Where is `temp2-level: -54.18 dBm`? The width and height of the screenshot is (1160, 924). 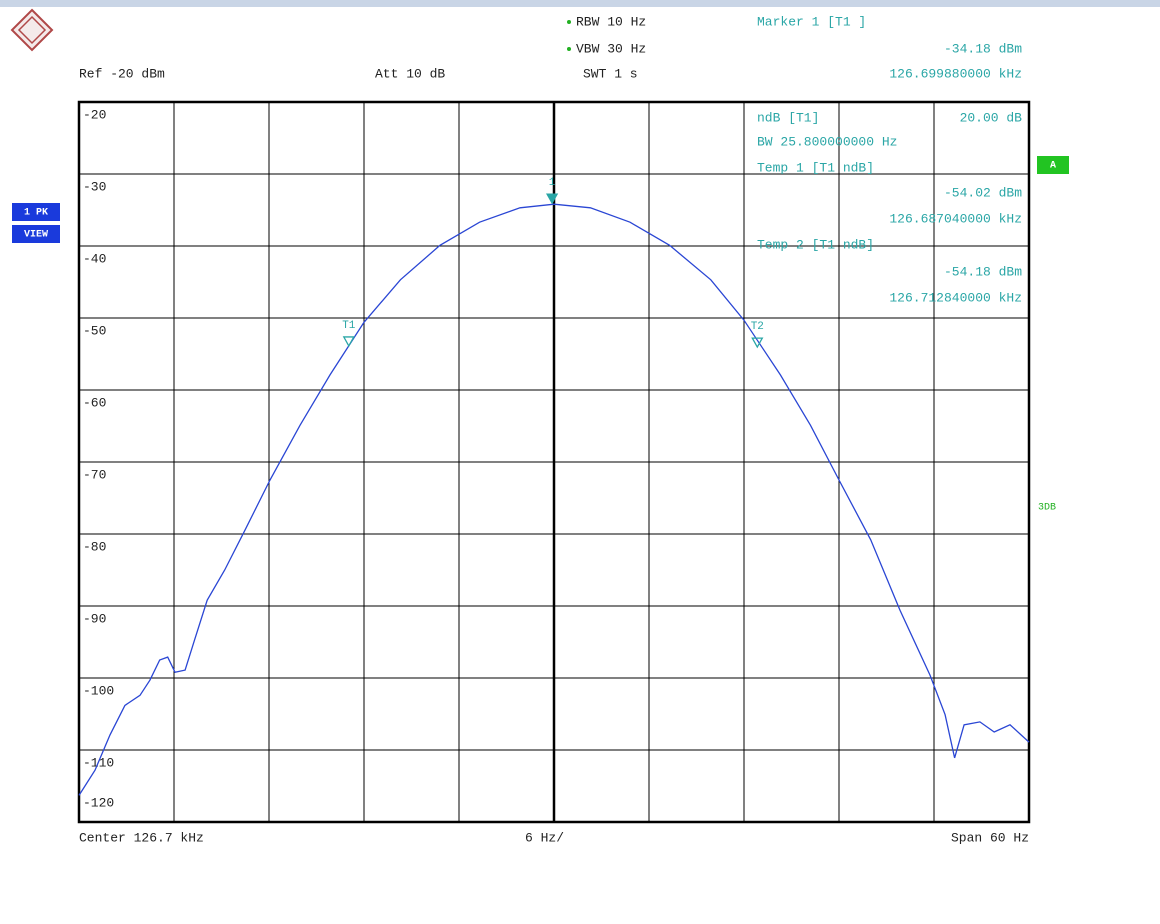 temp2-level: -54.18 dBm is located at coordinates (983, 271).